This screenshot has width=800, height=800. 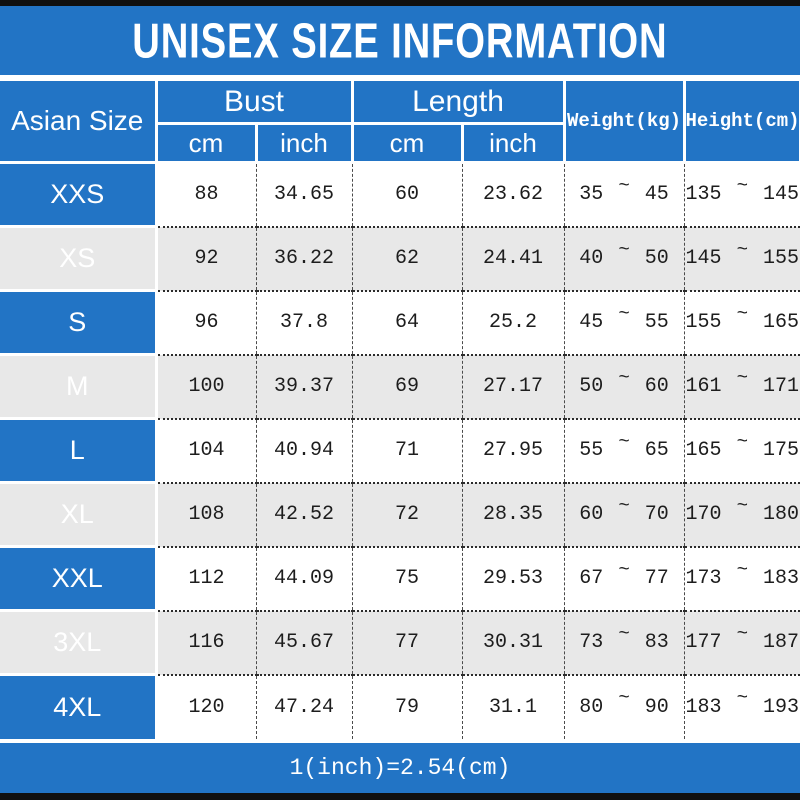 What do you see at coordinates (780, 515) in the screenshot?
I see `height-max: 180` at bounding box center [780, 515].